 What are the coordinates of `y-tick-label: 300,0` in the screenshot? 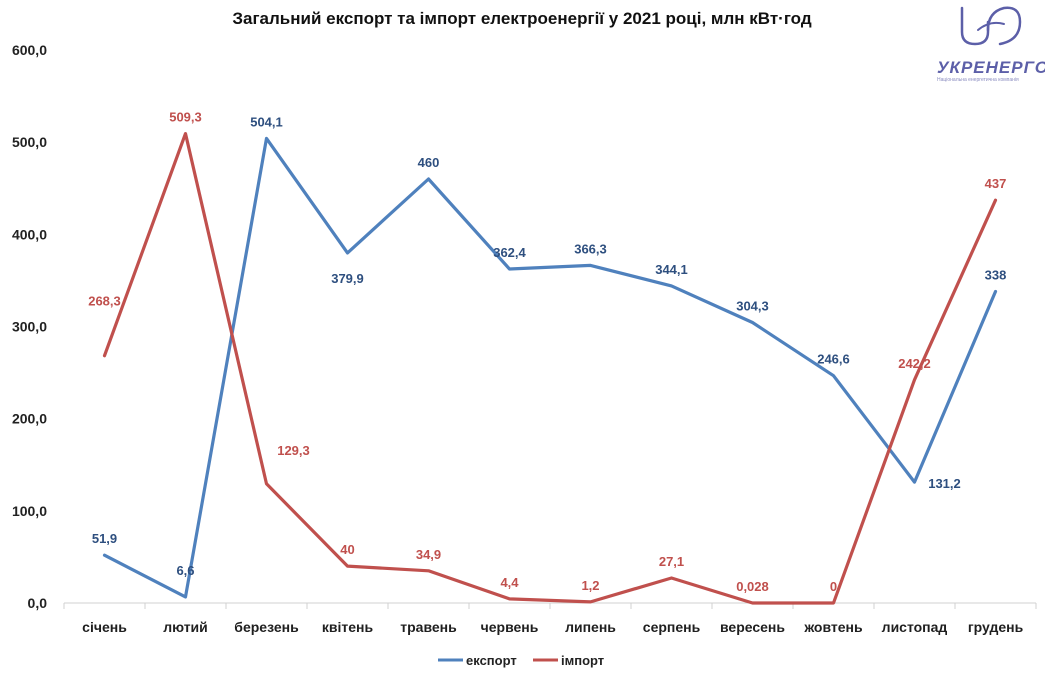 It's located at (29, 327).